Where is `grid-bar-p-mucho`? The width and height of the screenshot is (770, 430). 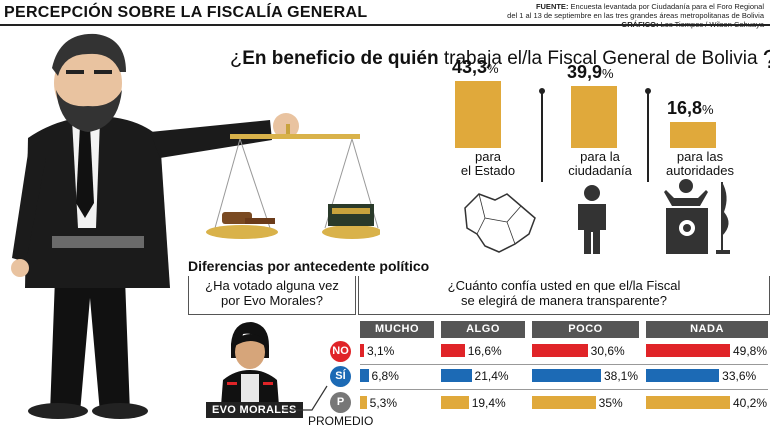 grid-bar-p-mucho is located at coordinates (363, 402).